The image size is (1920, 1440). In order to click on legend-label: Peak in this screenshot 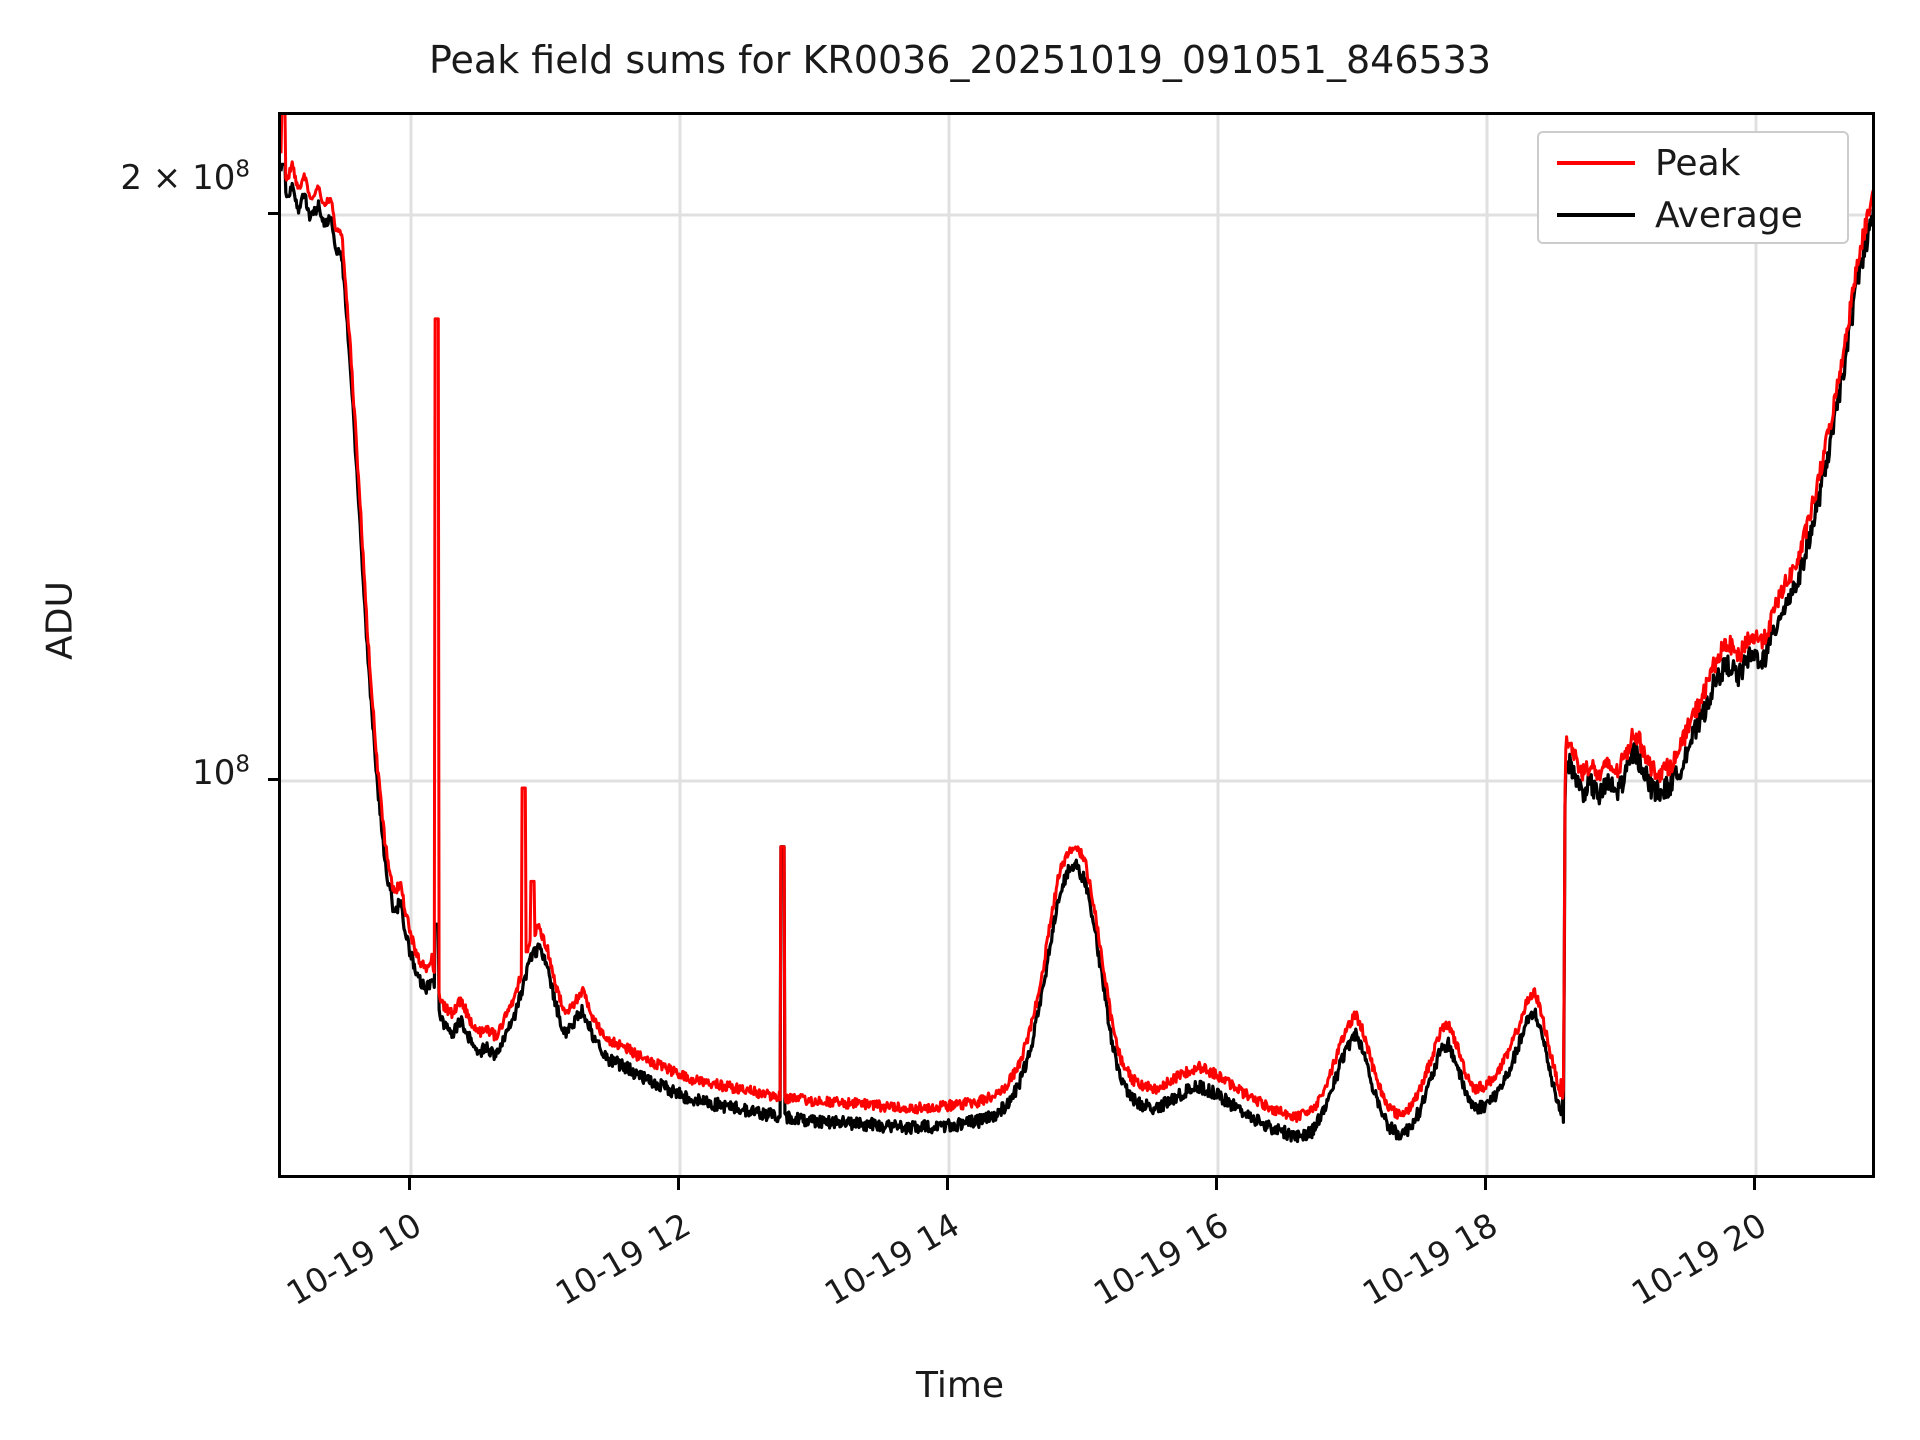, I will do `click(1698, 163)`.